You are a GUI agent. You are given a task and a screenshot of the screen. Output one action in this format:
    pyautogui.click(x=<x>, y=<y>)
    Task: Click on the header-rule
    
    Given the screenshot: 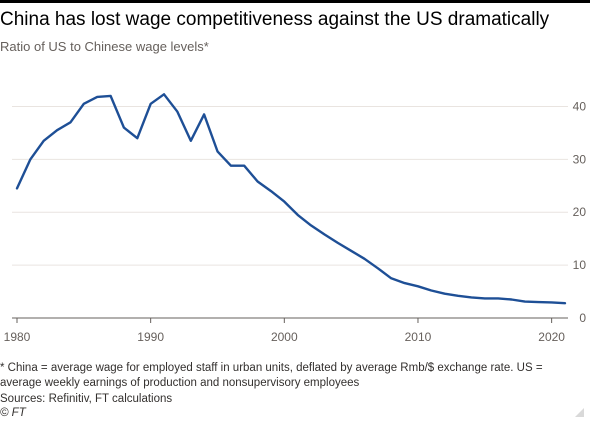 What is the action you would take?
    pyautogui.click(x=295, y=1)
    